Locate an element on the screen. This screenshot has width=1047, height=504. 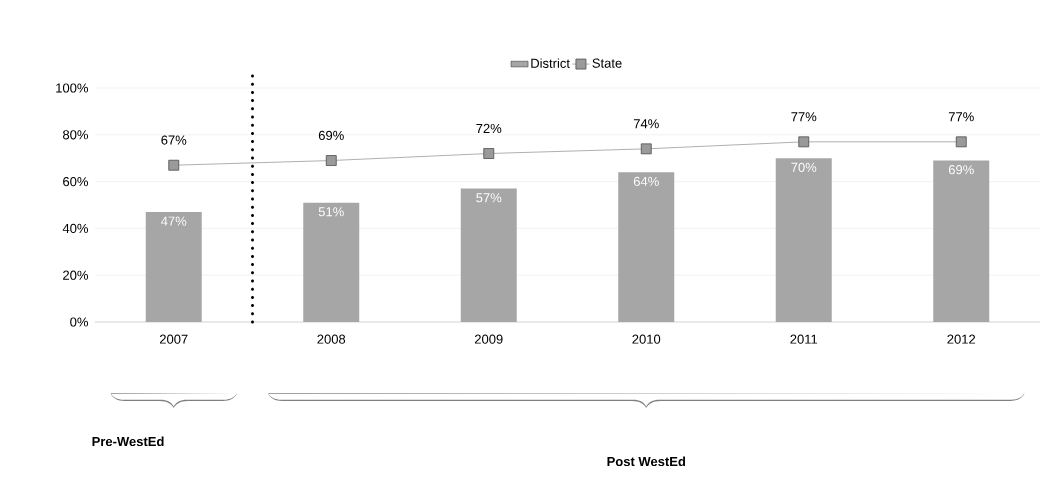
legend-label: State is located at coordinates (607, 63).